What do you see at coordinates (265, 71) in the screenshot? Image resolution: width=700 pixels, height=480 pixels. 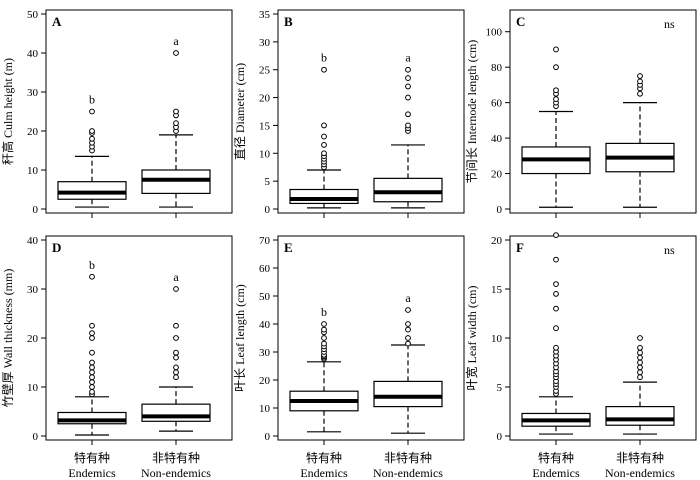 I see `y-tick-label: 25` at bounding box center [265, 71].